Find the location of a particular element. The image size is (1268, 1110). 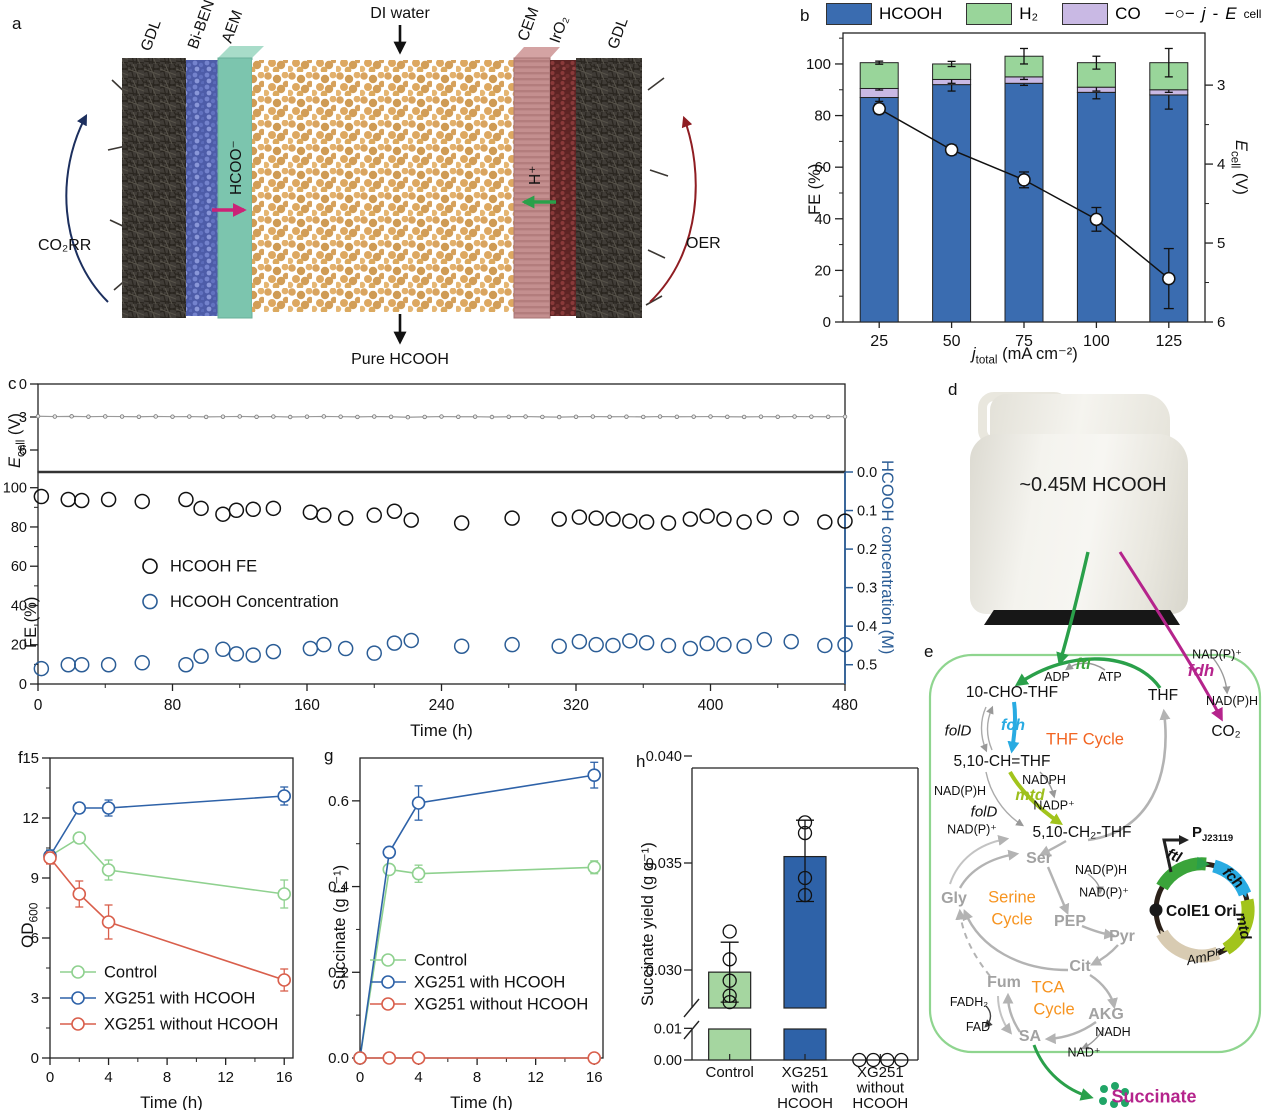

tick-label: 6 is located at coordinates (1221, 322).